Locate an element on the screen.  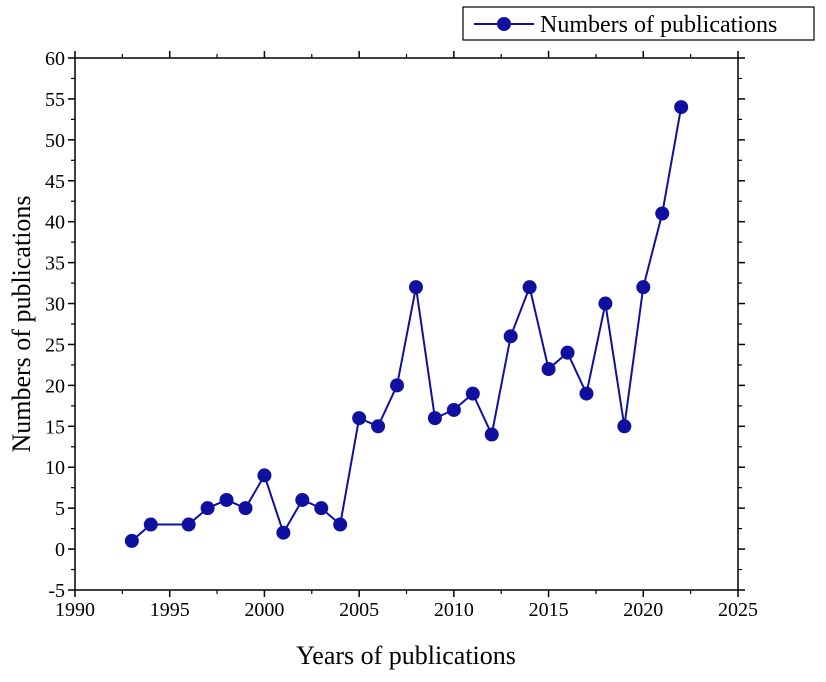
y-tick-label: 60 is located at coordinates (55, 59).